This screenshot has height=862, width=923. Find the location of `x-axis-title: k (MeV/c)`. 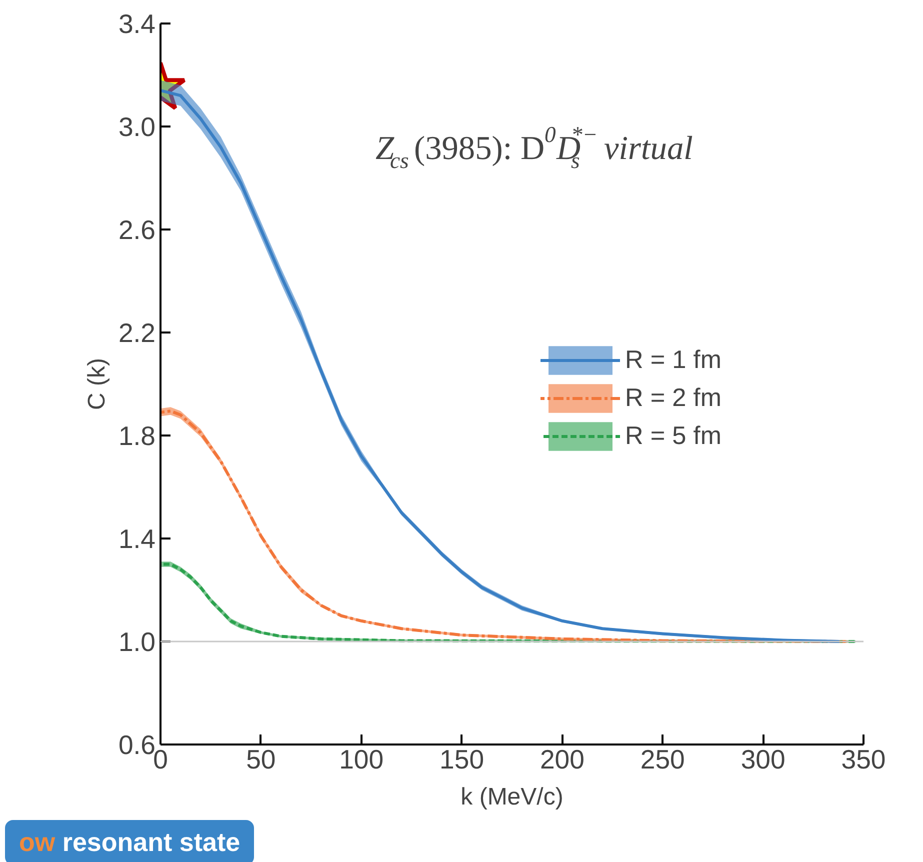

x-axis-title: k (MeV/c) is located at coordinates (512, 797).